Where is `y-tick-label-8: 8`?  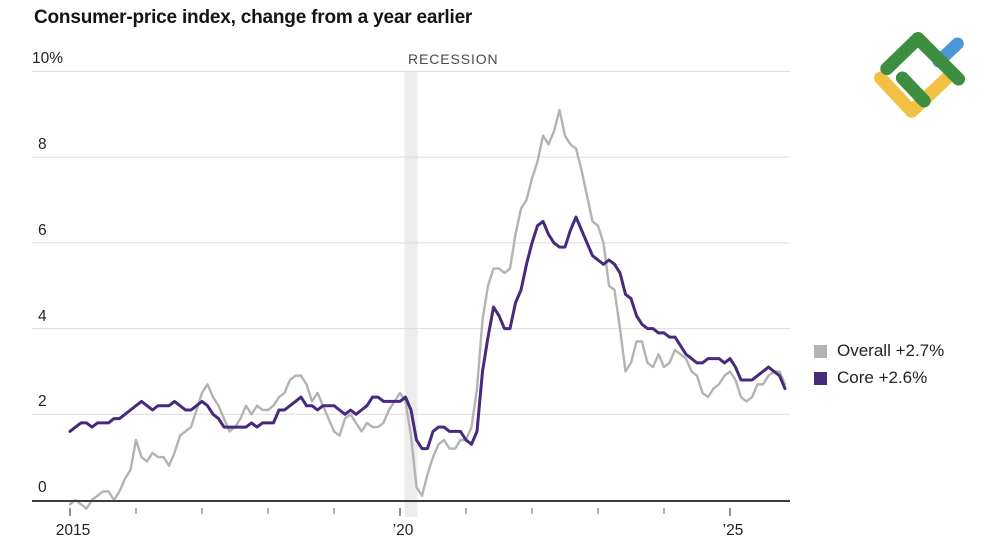 y-tick-label-8: 8 is located at coordinates (42, 144).